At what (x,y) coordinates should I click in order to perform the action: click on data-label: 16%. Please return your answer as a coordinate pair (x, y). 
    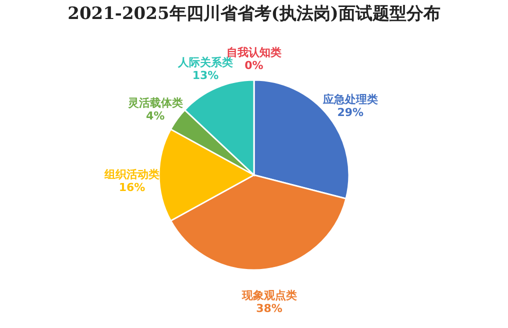
    Looking at the image, I should click on (132, 187).